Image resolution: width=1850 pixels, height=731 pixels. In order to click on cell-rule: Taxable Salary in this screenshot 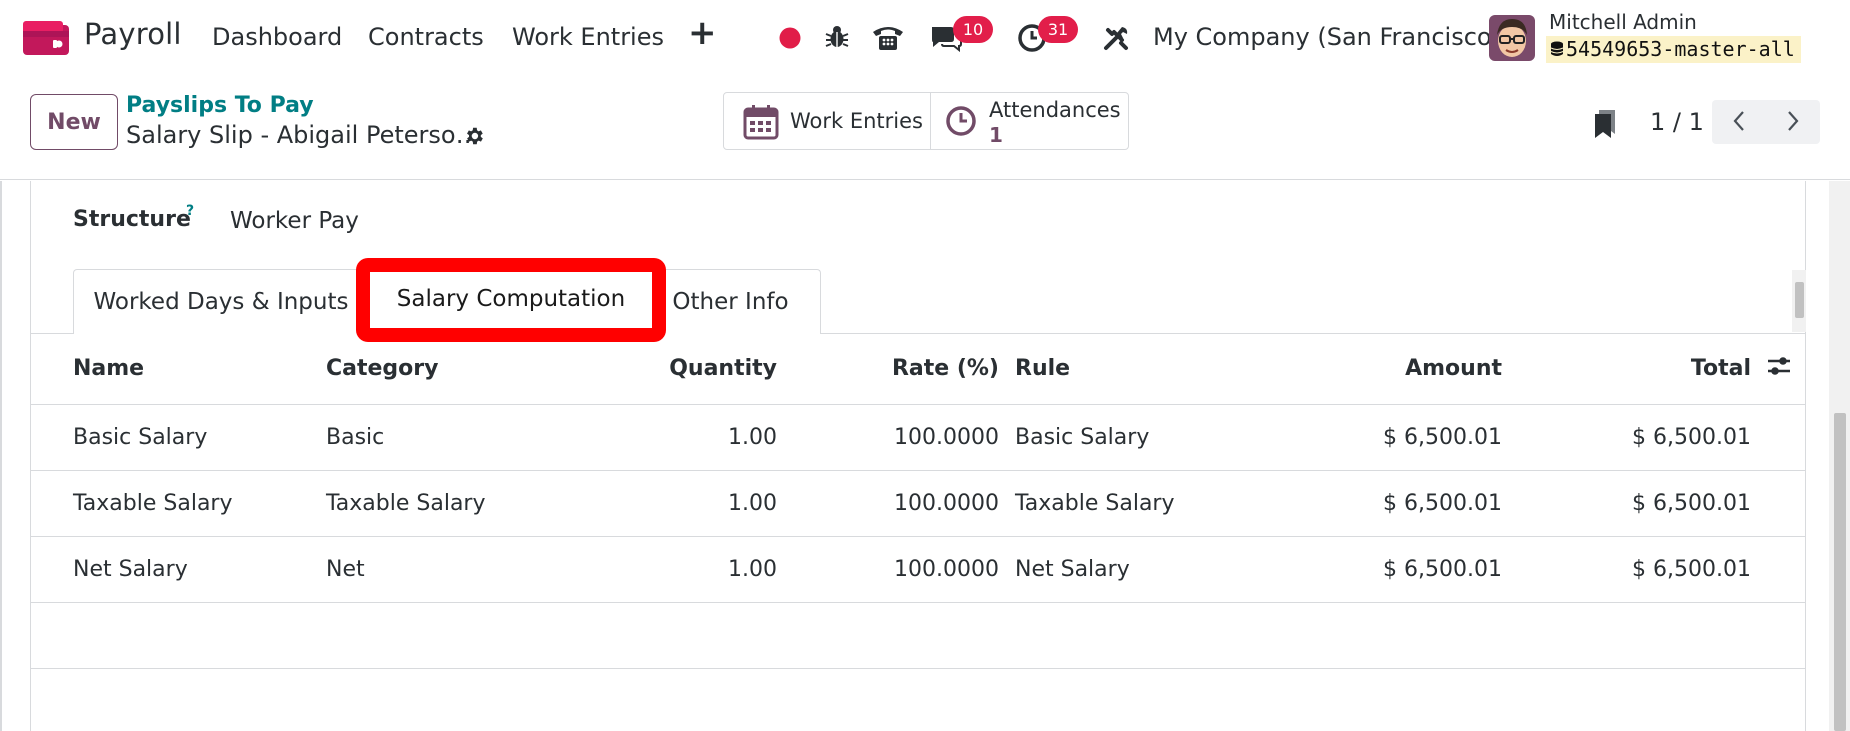, I will do `click(1116, 503)`.